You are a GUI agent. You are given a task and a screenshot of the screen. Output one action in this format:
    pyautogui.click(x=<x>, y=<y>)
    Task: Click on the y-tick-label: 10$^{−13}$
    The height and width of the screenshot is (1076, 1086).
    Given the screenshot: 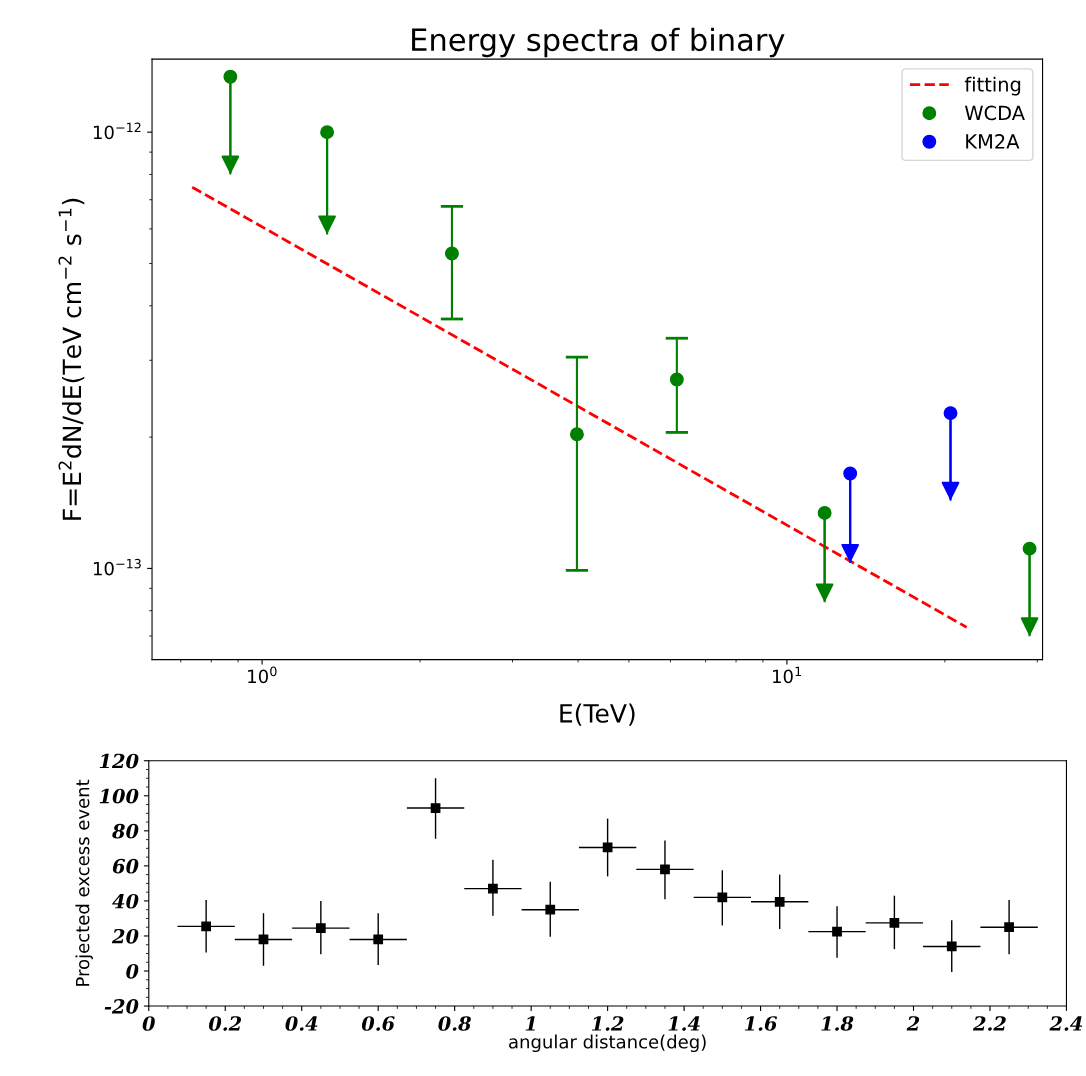 What is the action you would take?
    pyautogui.click(x=117, y=567)
    